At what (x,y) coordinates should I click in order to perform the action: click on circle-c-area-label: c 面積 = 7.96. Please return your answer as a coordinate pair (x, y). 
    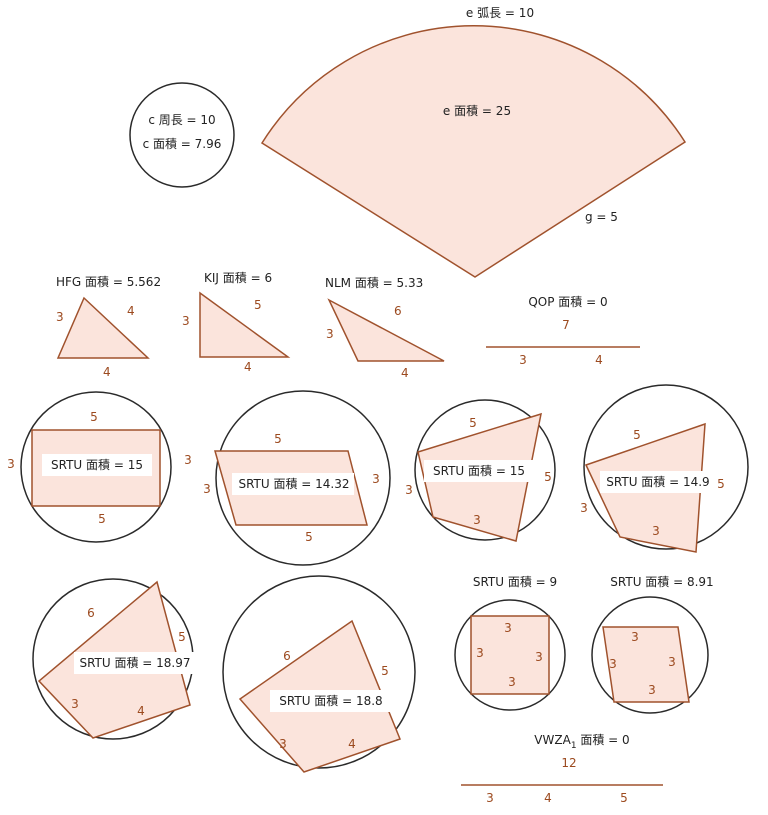
    Looking at the image, I should click on (182, 143).